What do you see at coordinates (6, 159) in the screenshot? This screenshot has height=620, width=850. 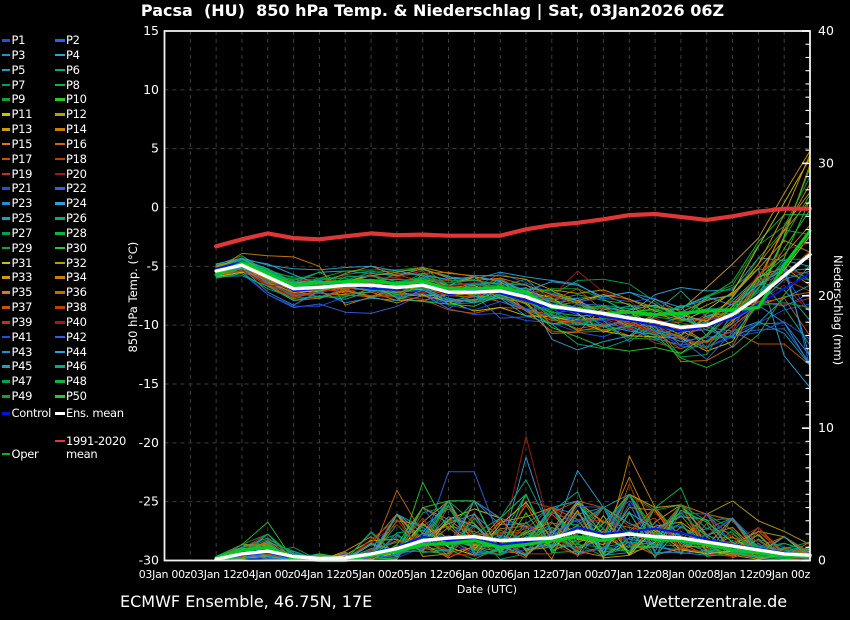 I see `legend-item-p17-swatch` at bounding box center [6, 159].